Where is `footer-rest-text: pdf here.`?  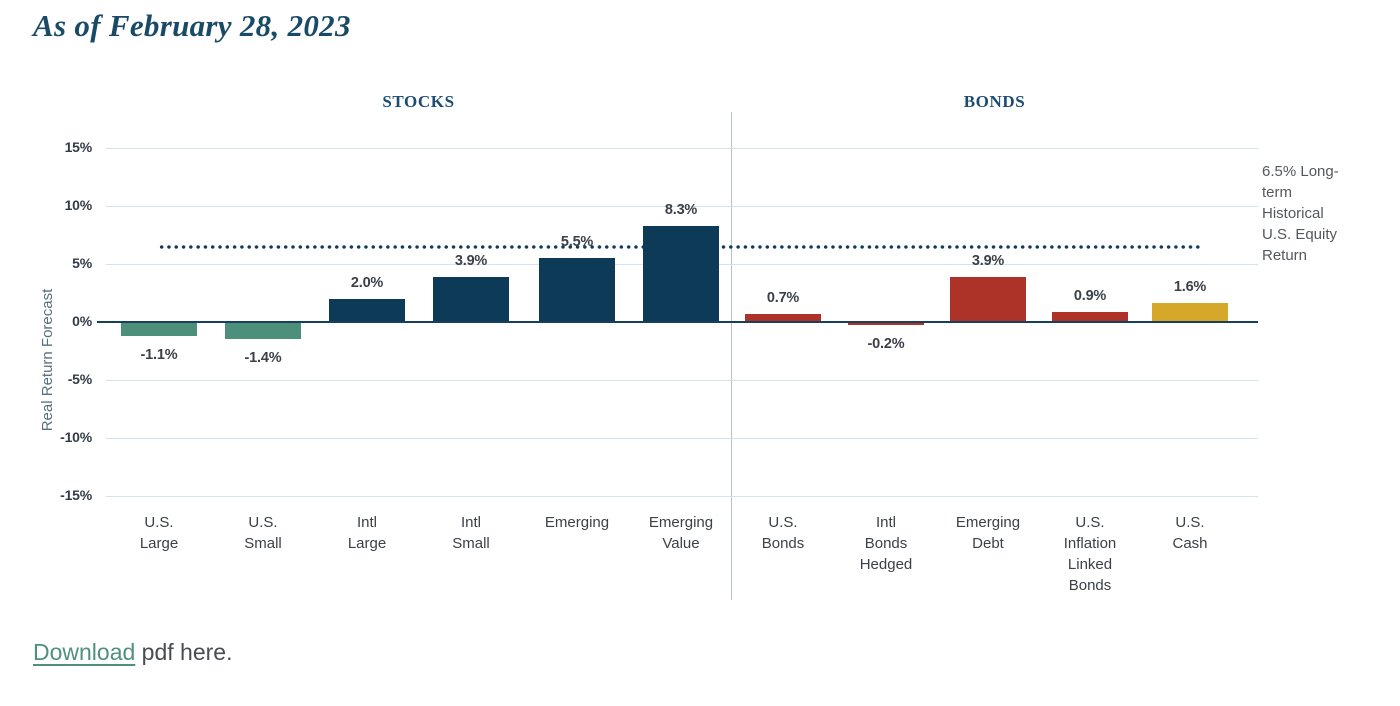
footer-rest-text: pdf here. is located at coordinates (184, 652).